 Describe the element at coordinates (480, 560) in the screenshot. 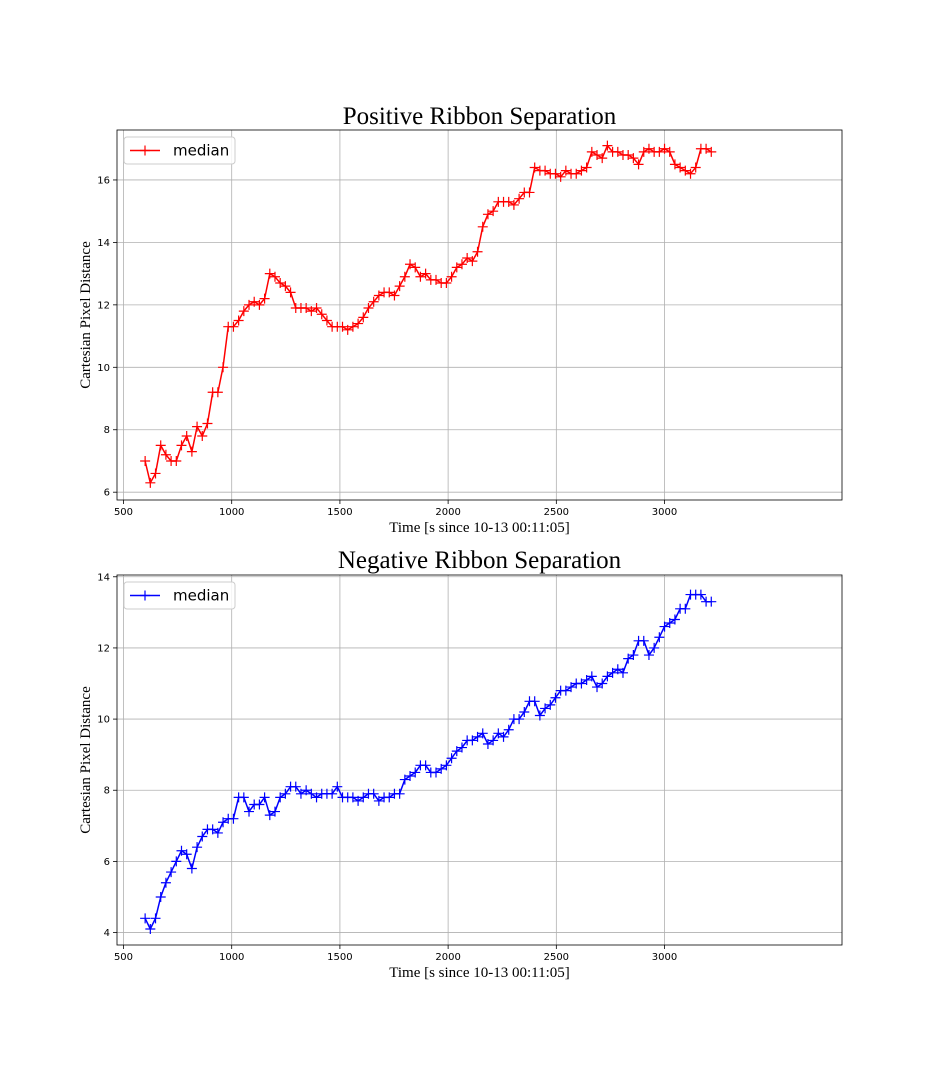

I see `chart-title: Negative Ribbon Separation` at that location.